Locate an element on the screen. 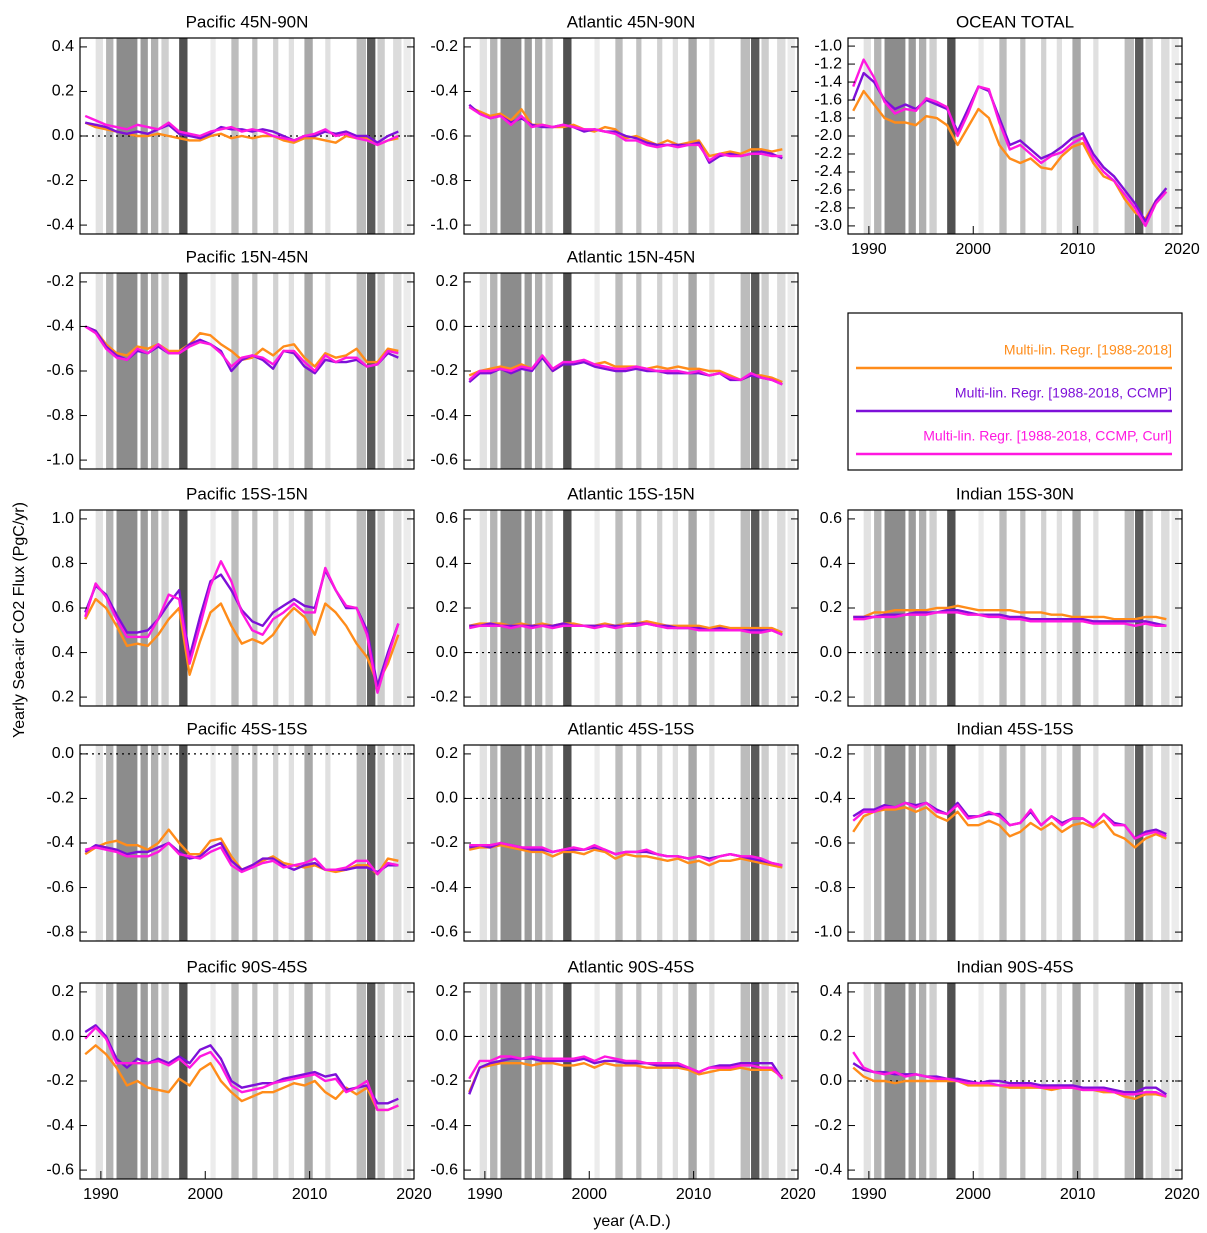 This screenshot has width=1207, height=1233. plot-area is located at coordinates (247, 371).